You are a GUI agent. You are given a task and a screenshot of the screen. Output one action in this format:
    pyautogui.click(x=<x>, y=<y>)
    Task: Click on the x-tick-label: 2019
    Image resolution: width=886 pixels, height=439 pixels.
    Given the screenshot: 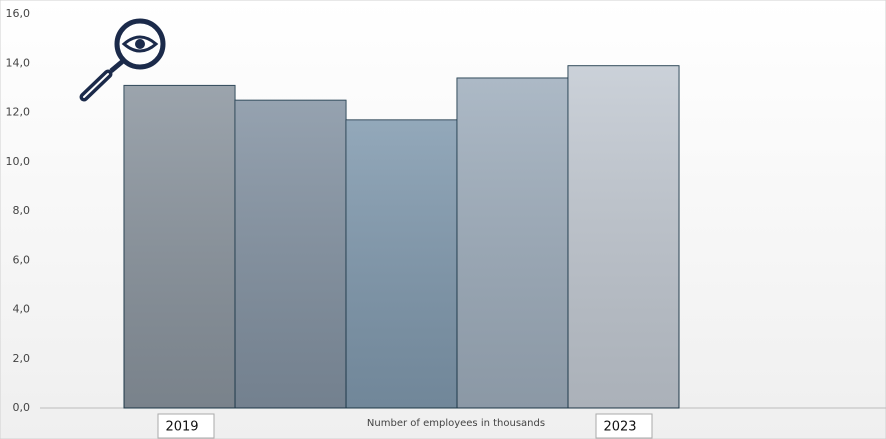 What is the action you would take?
    pyautogui.click(x=181, y=427)
    